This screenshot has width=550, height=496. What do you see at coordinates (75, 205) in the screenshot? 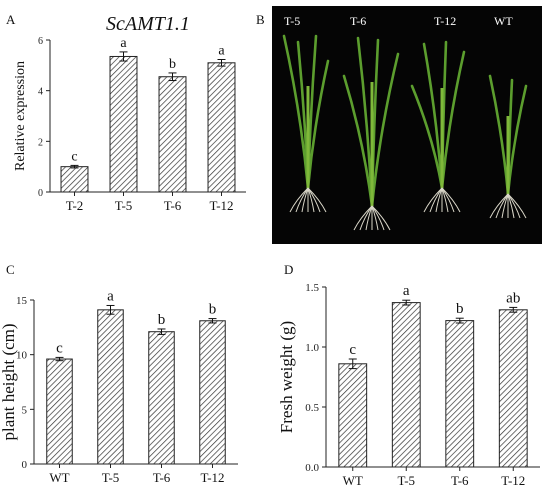
I see `x-tick-label: T-2` at bounding box center [75, 205].